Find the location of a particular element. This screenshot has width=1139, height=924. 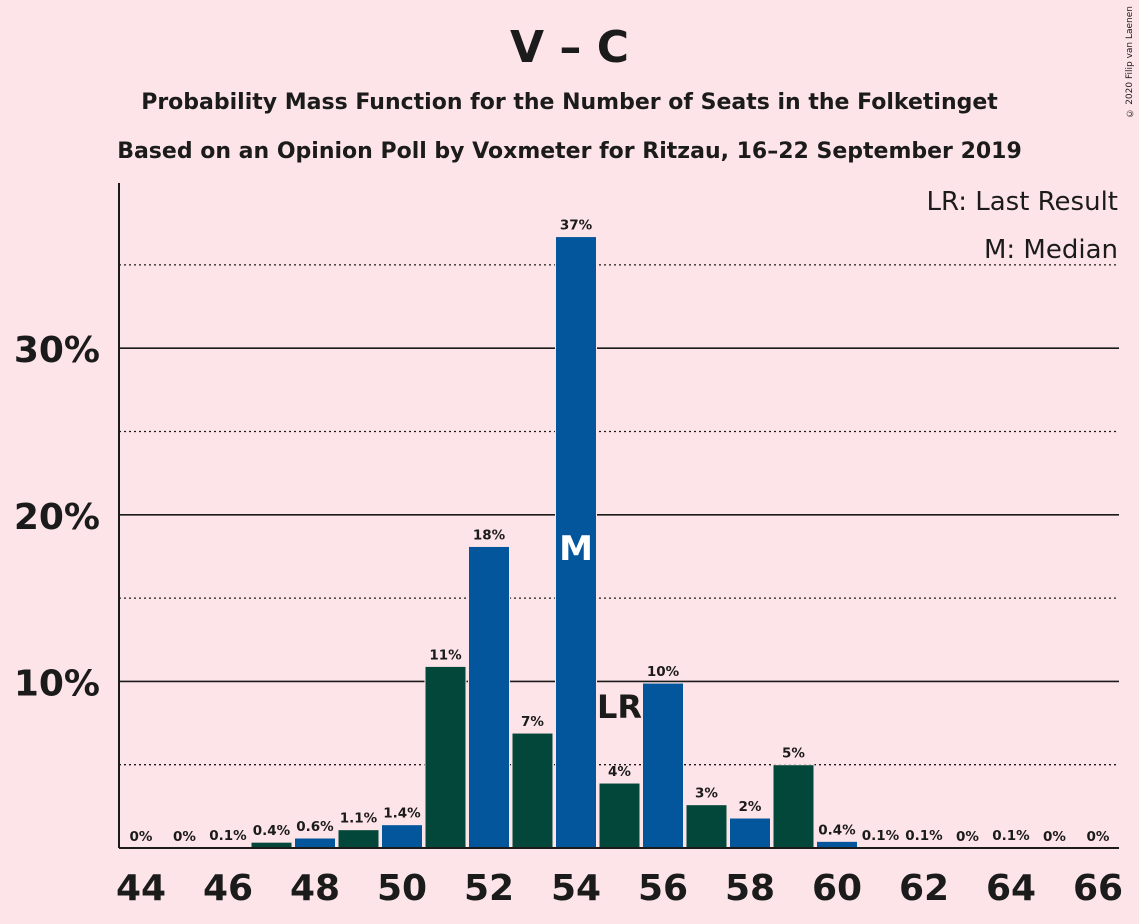

y-tick-label: 30% is located at coordinates (57, 350).